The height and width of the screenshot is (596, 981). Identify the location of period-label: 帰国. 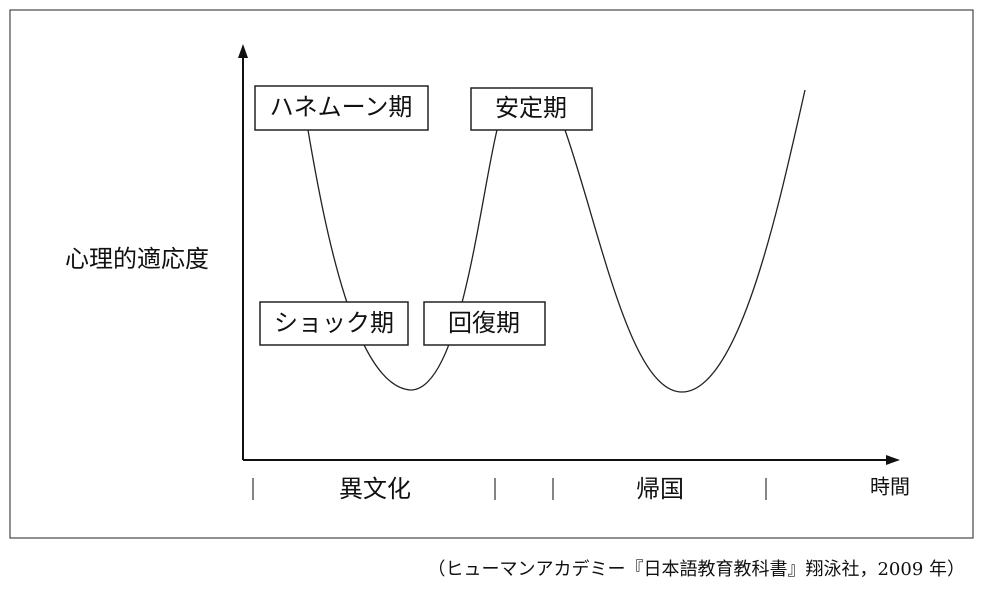
(660, 489).